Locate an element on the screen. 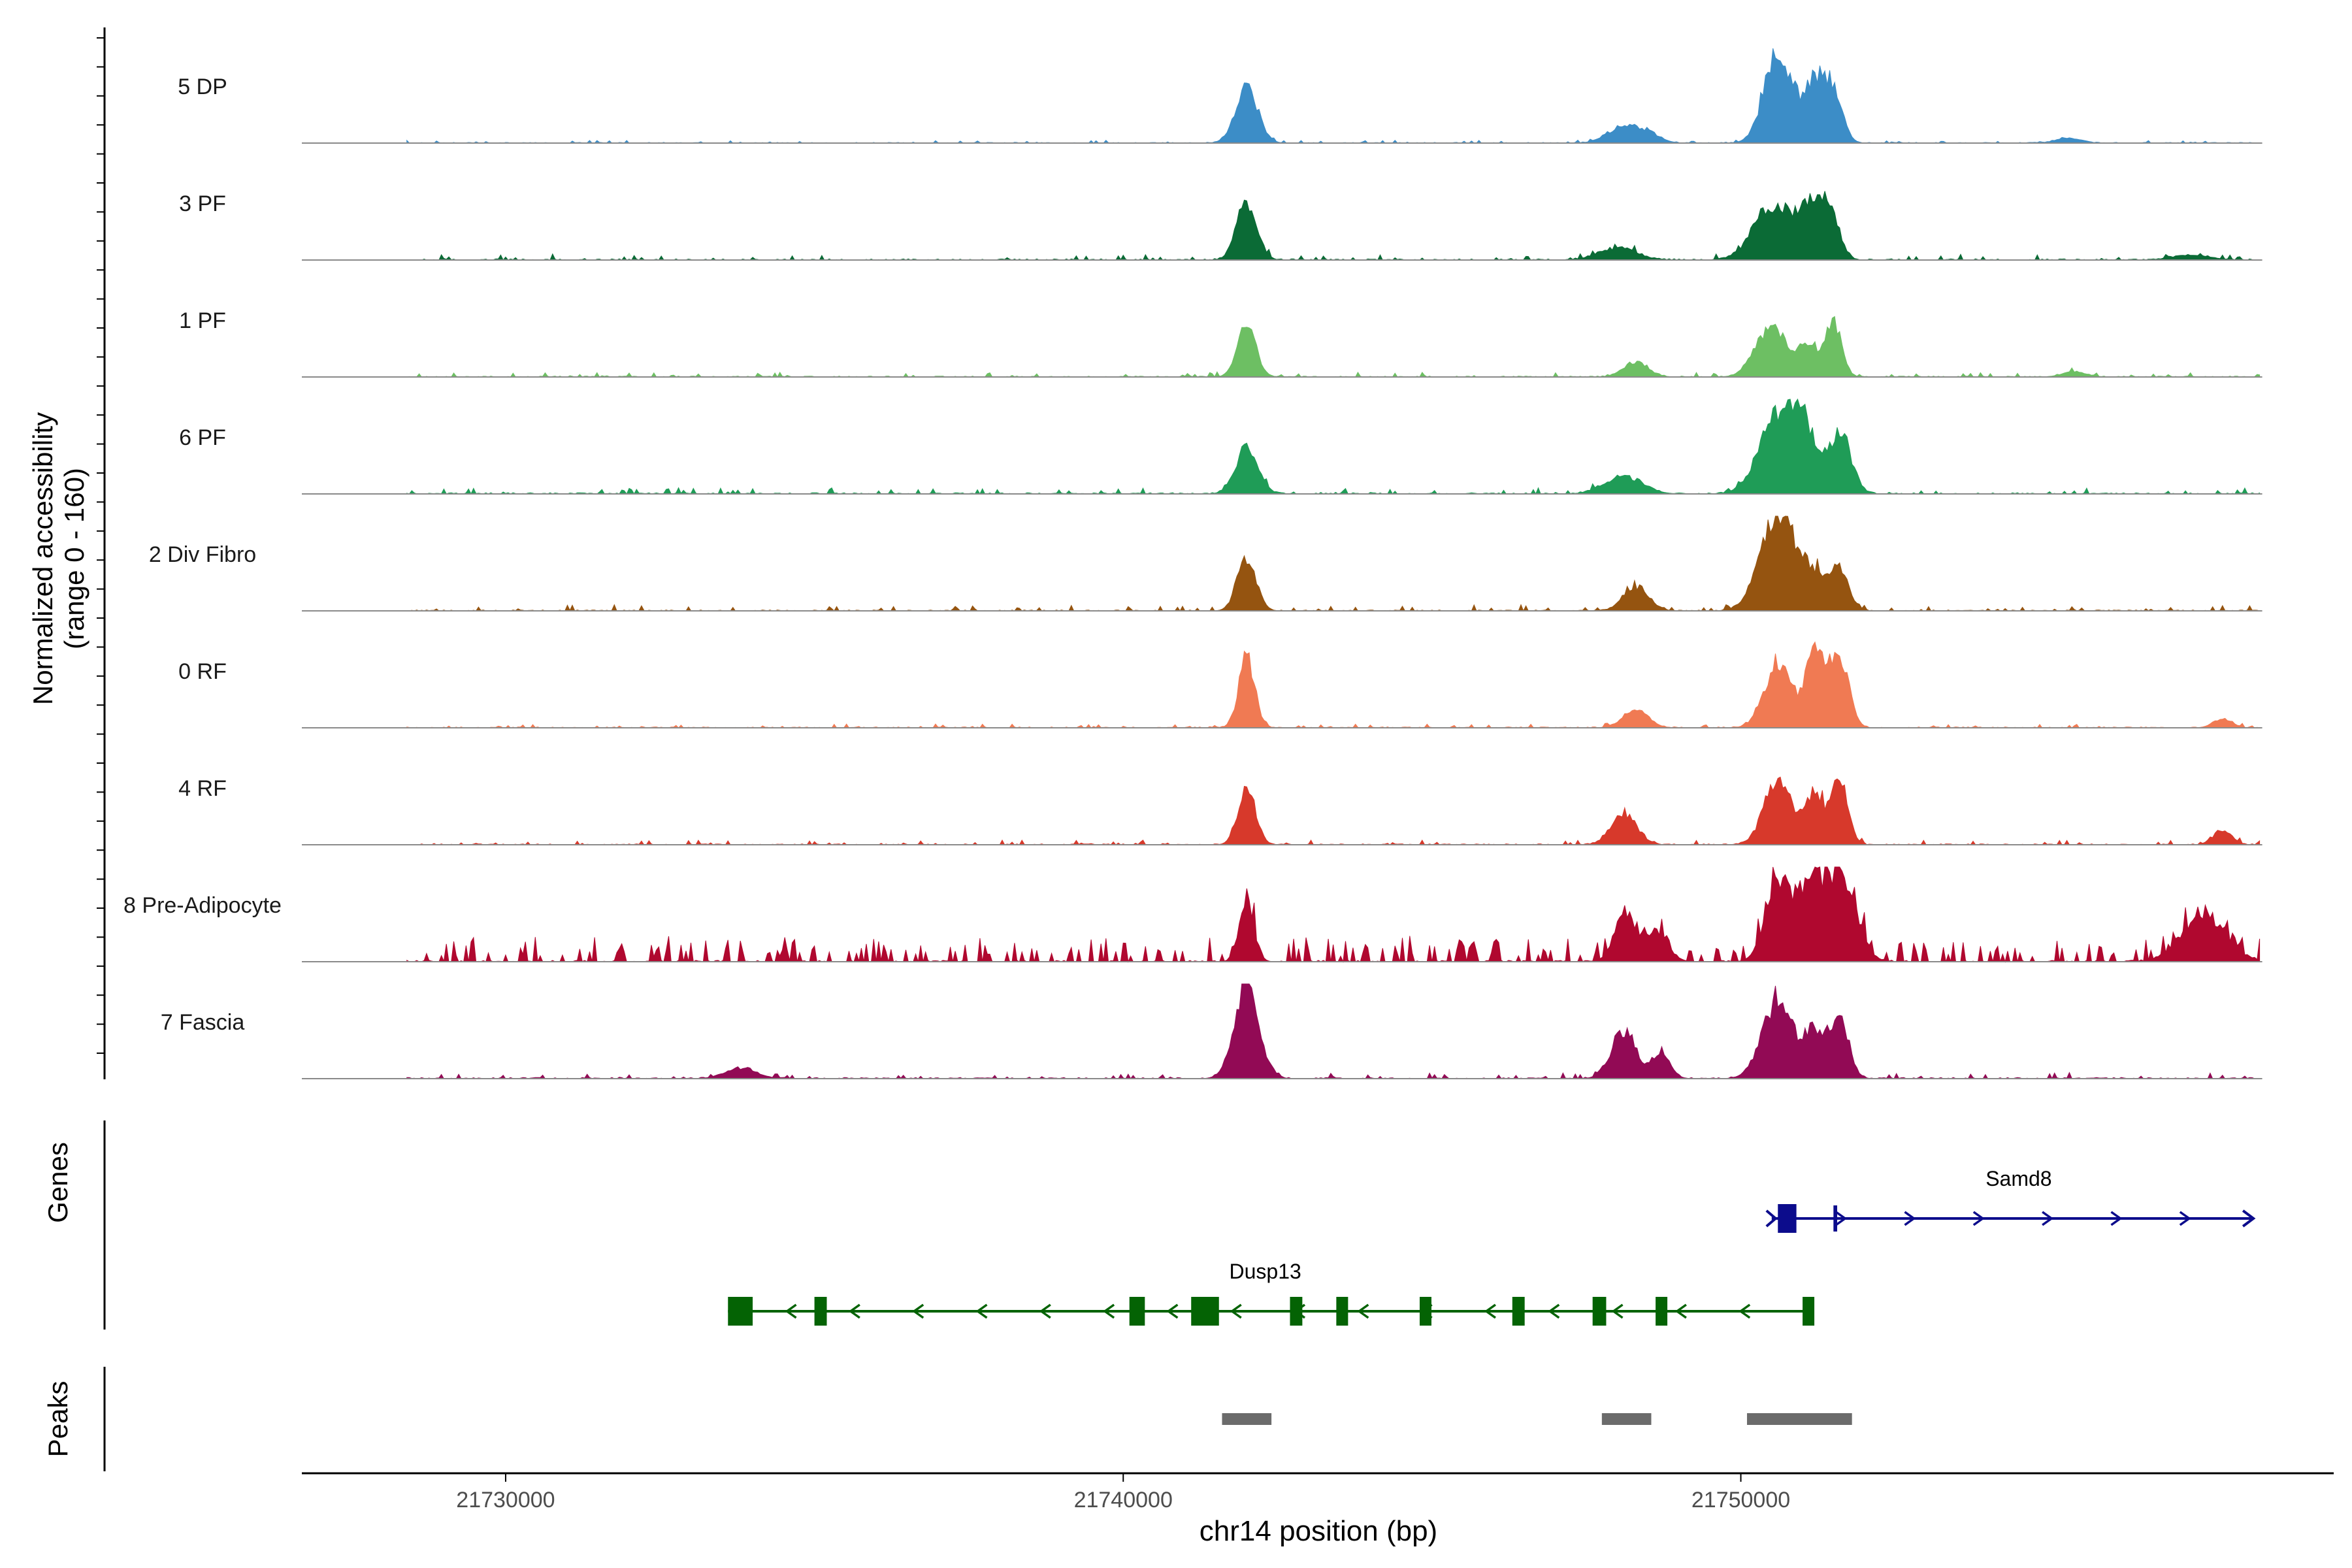 Image resolution: width=2352 pixels, height=1568 pixels. x-tick-label: 21730000 is located at coordinates (505, 1500).